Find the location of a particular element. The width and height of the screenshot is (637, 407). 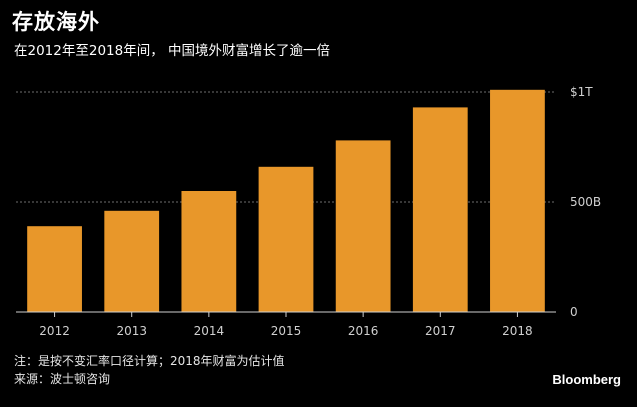

chart-subtitle: 在2012年至2018年间， 中国境外财富增长了逾一倍 is located at coordinates (172, 51).